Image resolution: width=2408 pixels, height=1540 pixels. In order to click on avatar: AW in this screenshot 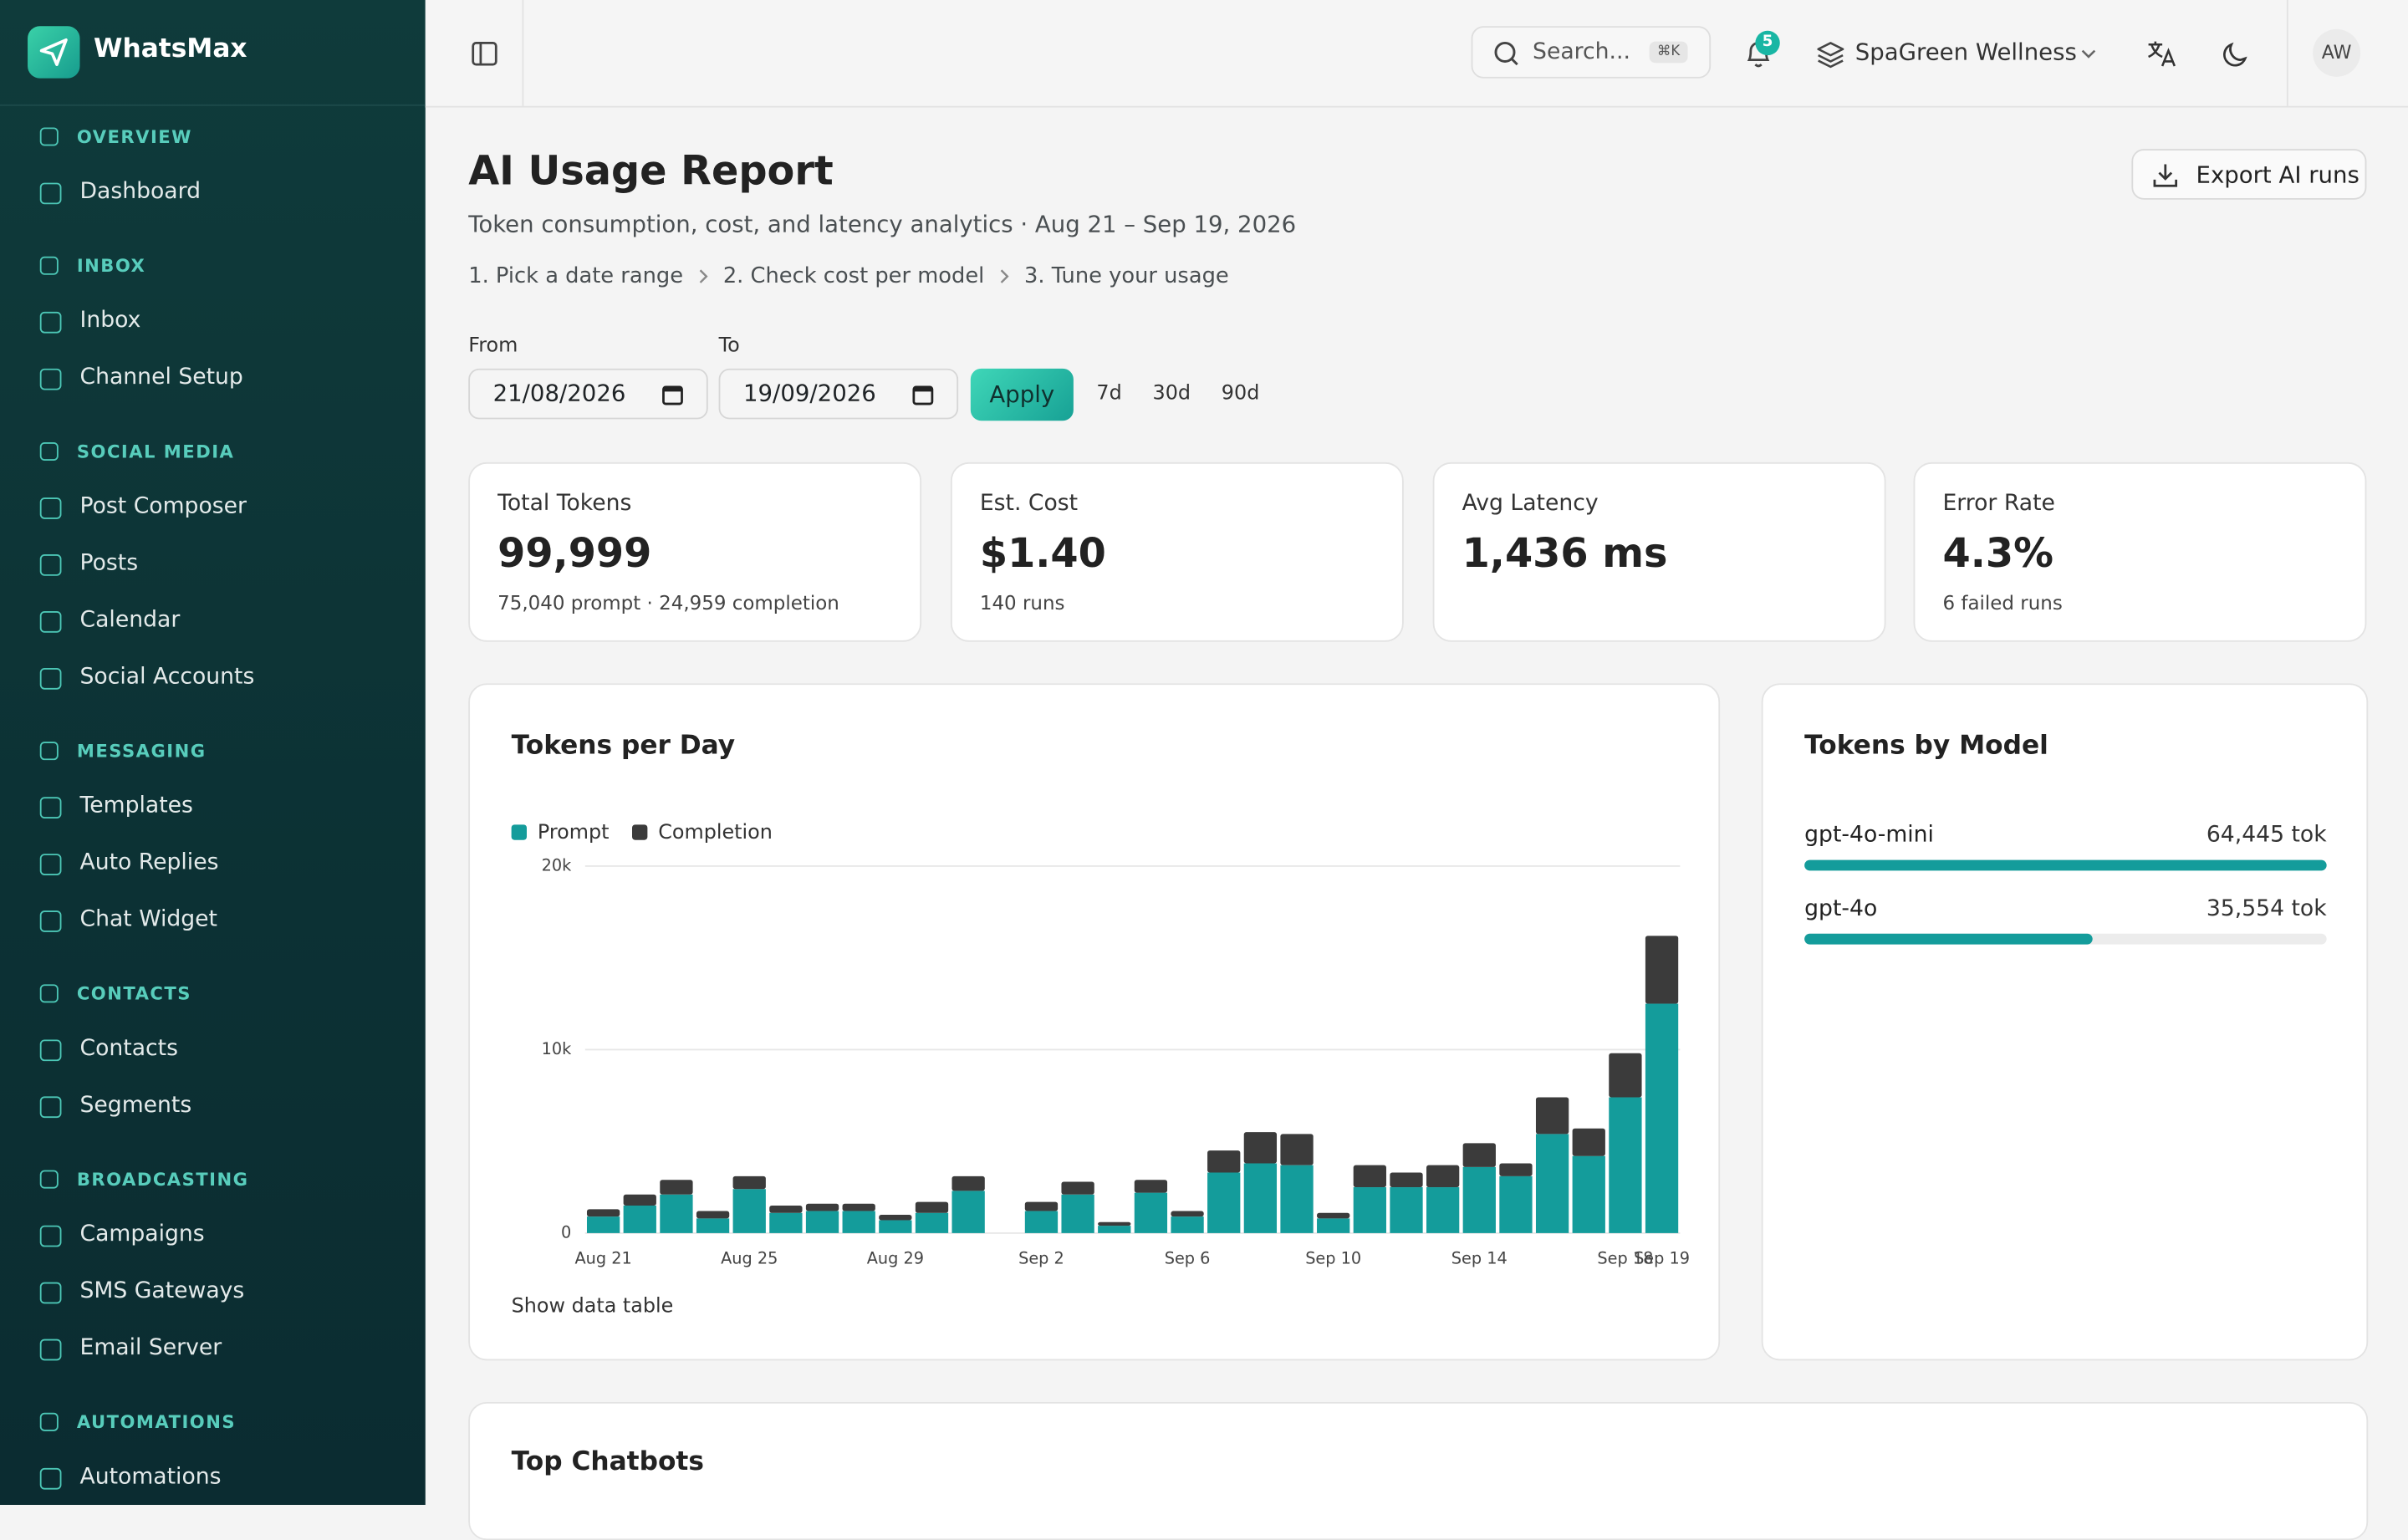, I will do `click(2337, 52)`.